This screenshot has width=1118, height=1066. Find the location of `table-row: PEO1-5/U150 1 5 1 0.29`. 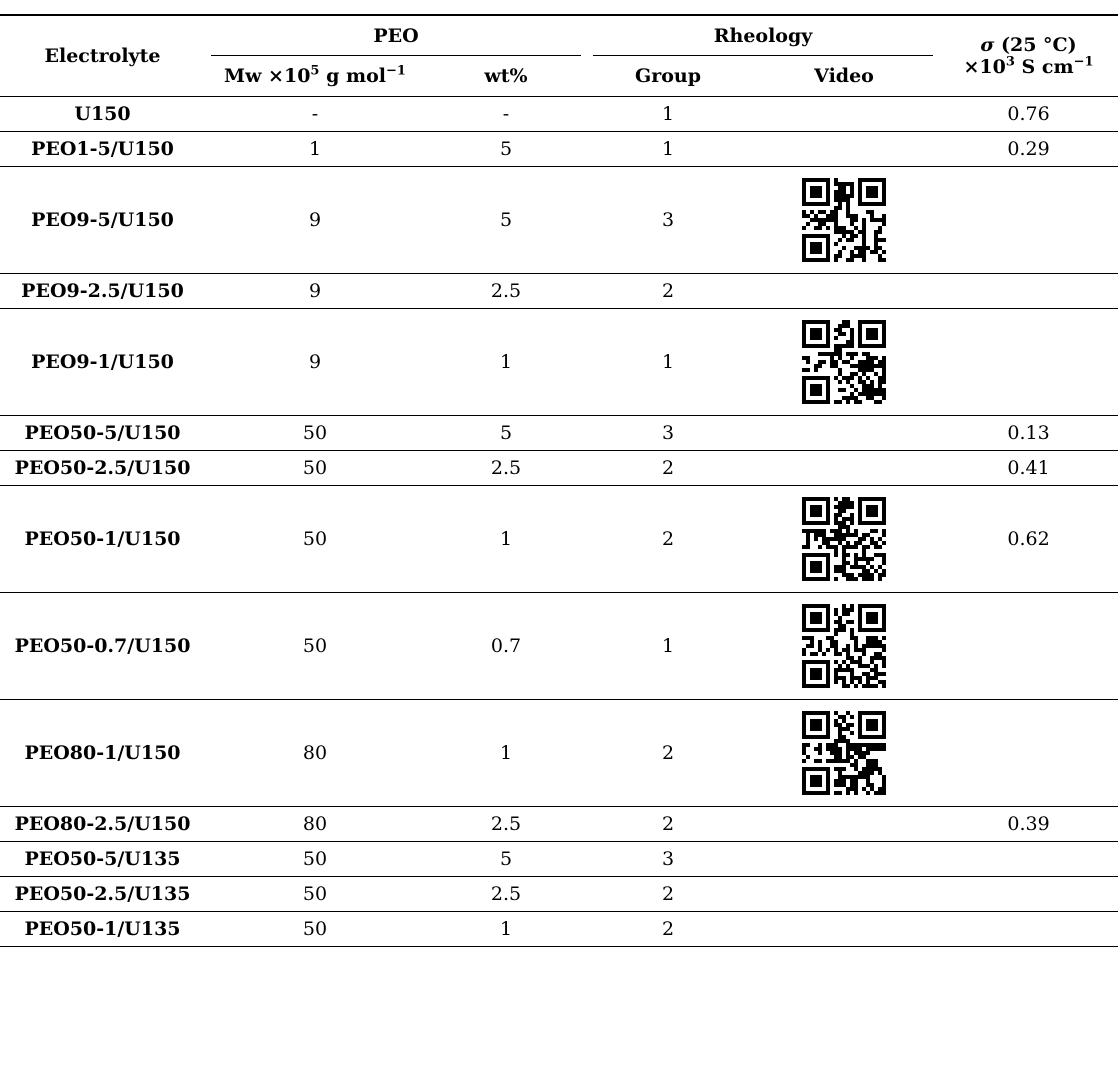

table-row: PEO1-5/U150 1 5 1 0.29 is located at coordinates (559, 149).